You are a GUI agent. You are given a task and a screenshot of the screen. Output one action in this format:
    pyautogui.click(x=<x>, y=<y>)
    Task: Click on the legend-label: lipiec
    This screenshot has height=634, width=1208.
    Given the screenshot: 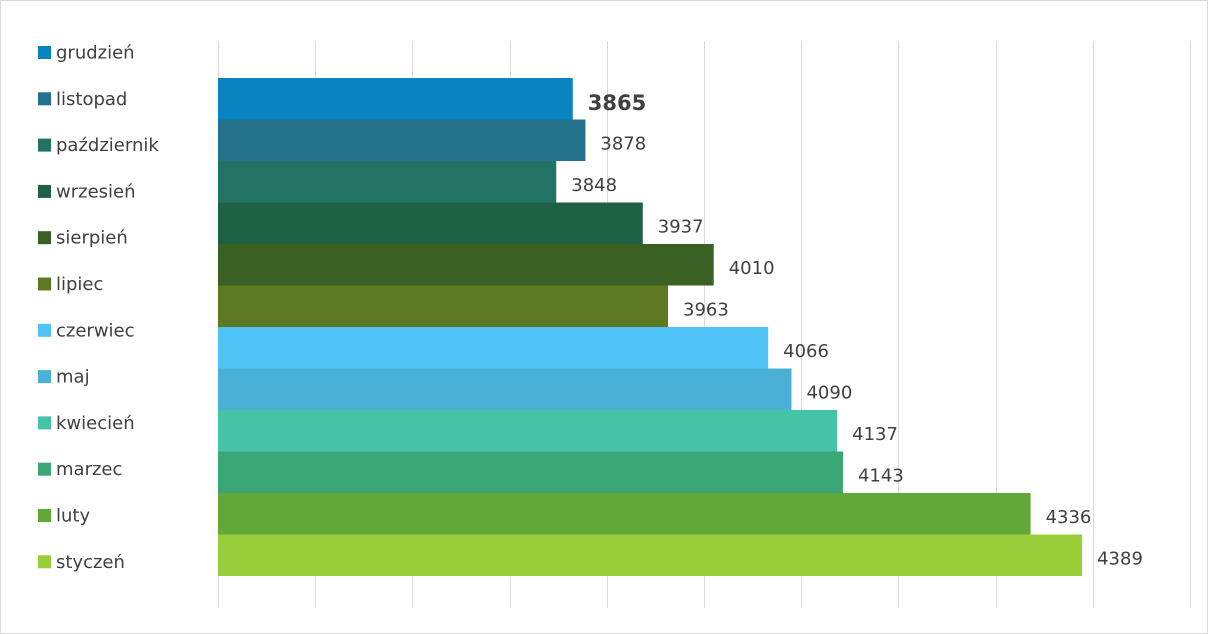 What is the action you would take?
    pyautogui.click(x=79, y=284)
    